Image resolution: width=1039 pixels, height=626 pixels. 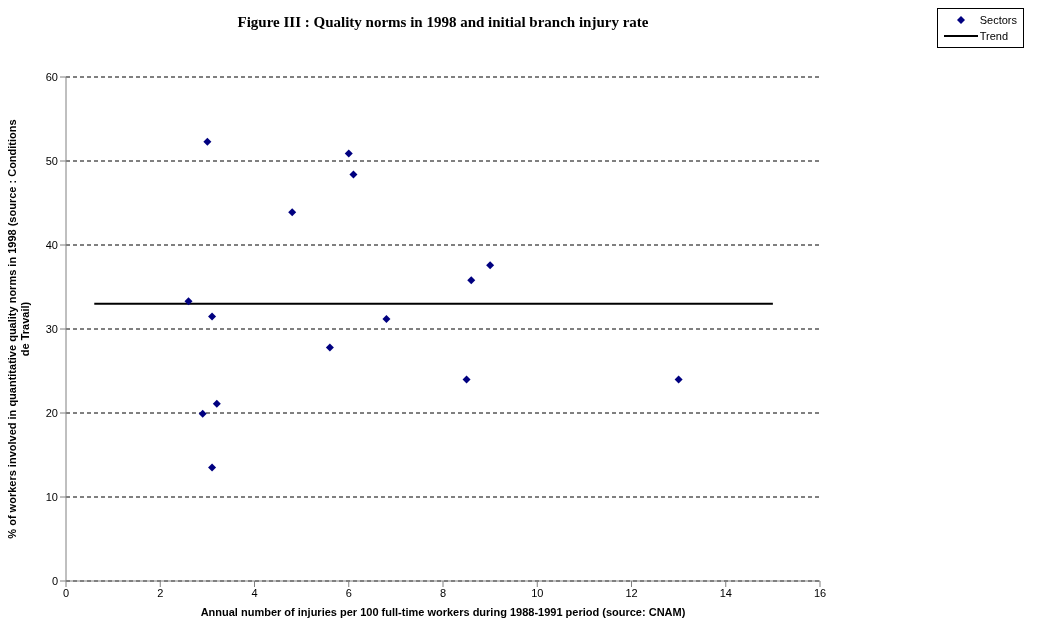 I want to click on legend-label: Trend, so click(x=994, y=36).